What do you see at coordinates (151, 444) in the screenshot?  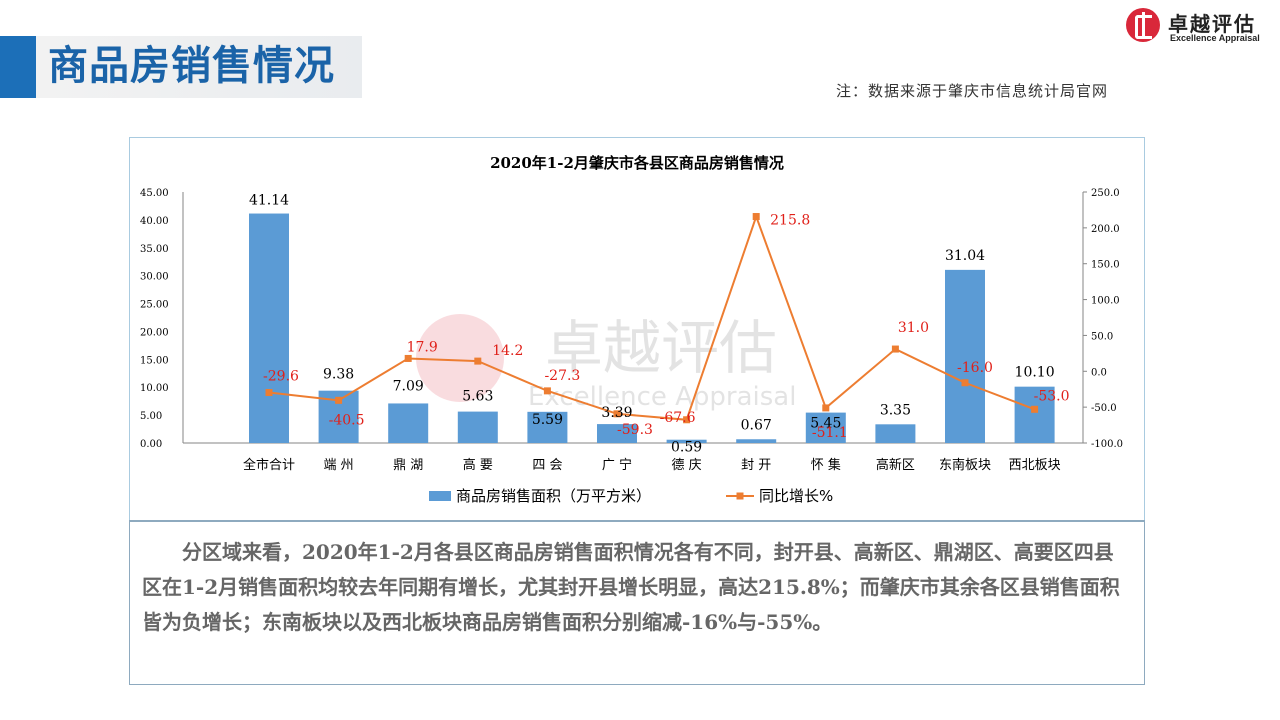 I see `left-tick-label: 0.00` at bounding box center [151, 444].